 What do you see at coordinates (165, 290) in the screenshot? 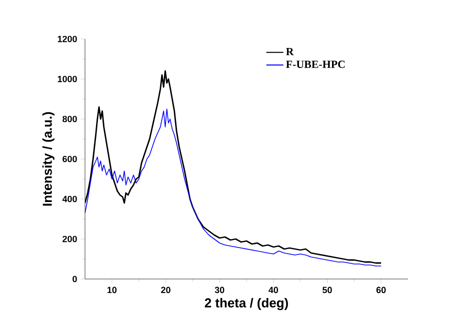
I see `x-tick-label: 20` at bounding box center [165, 290].